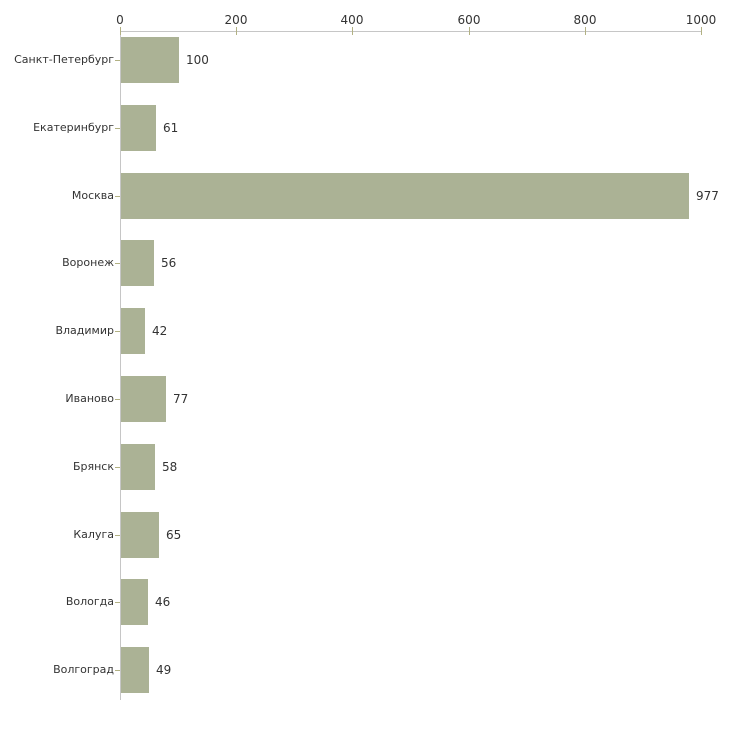 The image size is (730, 730). I want to click on x-tick-label: 1000, so click(701, 20).